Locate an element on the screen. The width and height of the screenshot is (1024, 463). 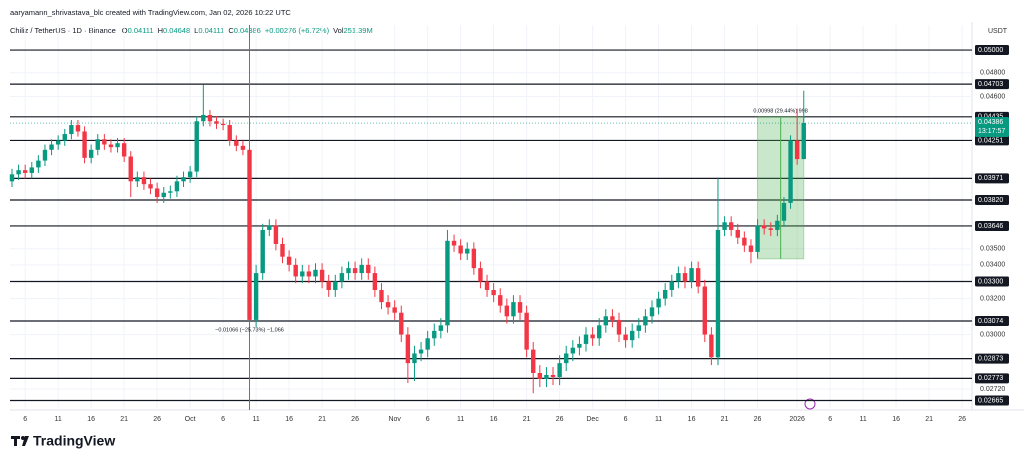
currency: USDT is located at coordinates (998, 31).